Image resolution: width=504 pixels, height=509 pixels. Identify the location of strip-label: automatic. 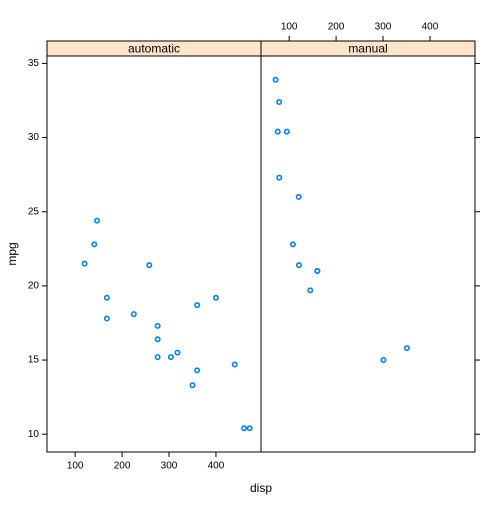
(154, 49).